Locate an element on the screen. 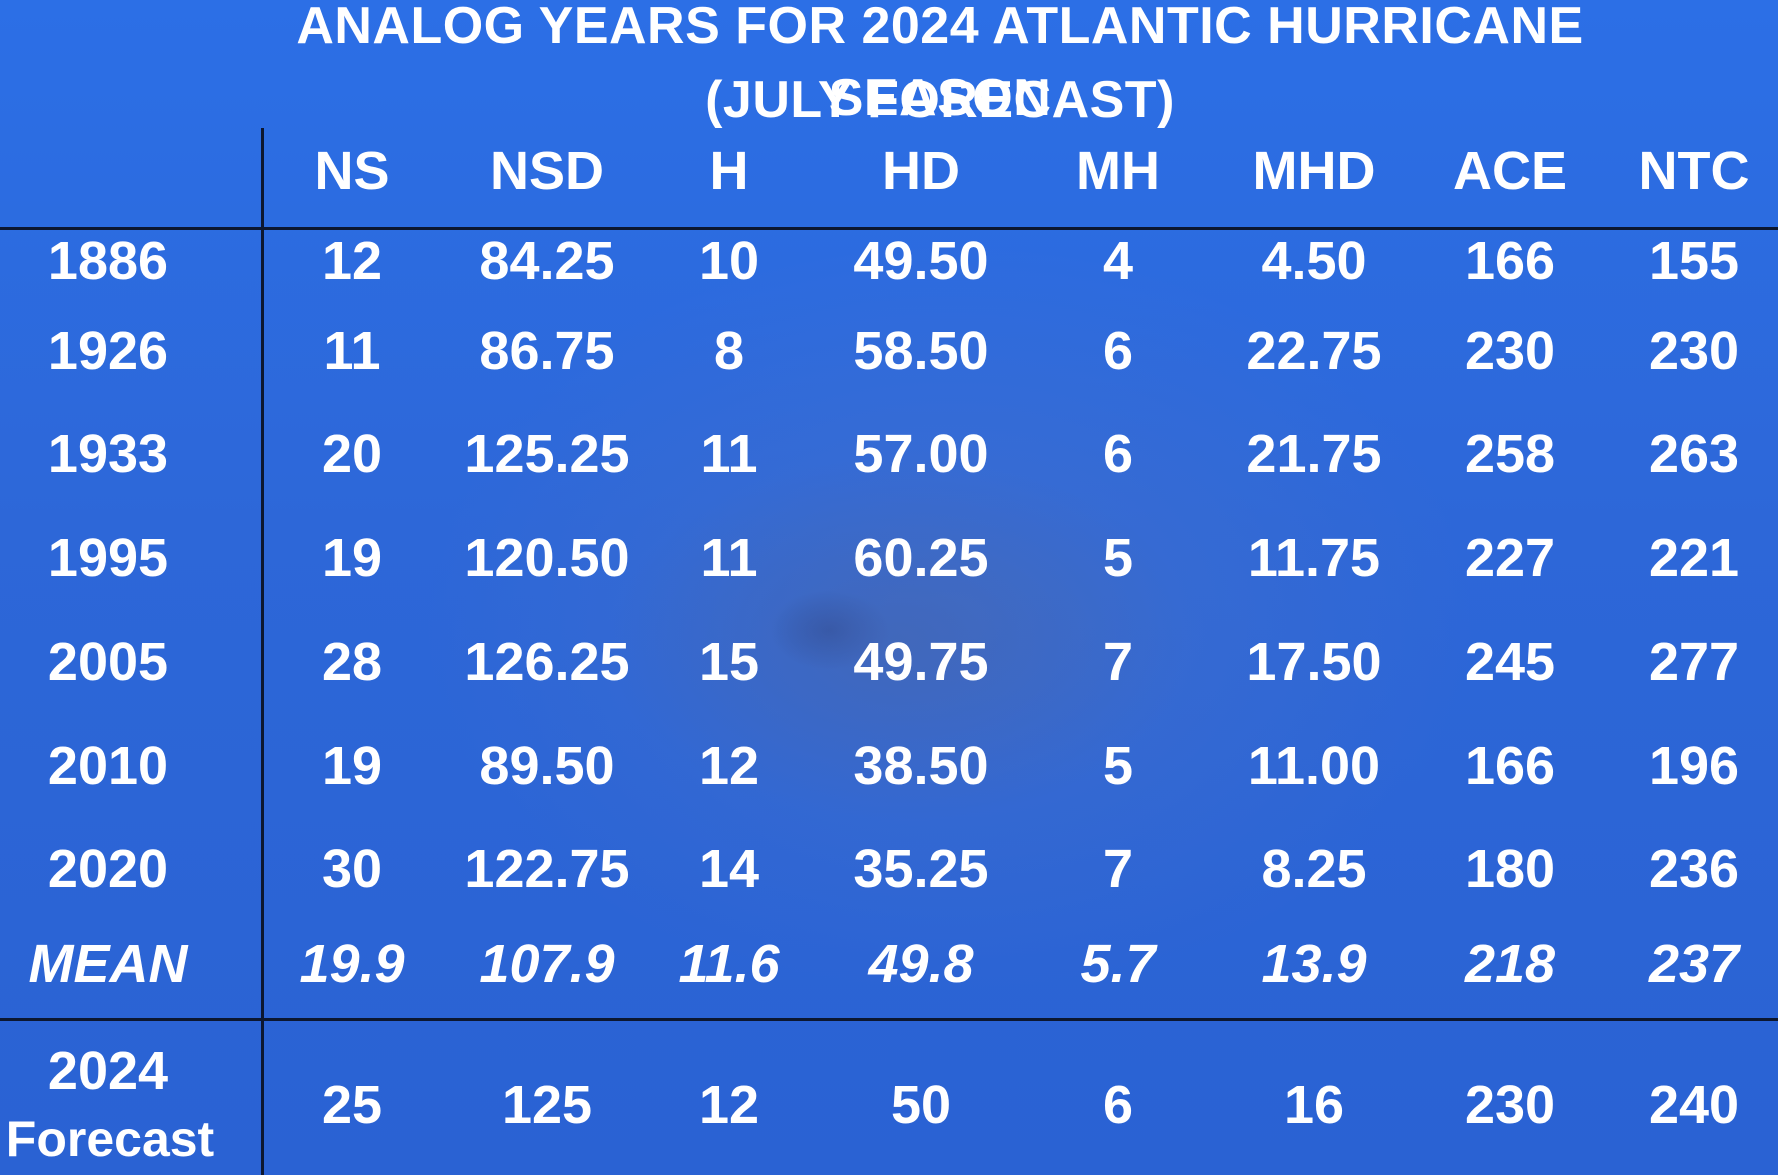 The image size is (1778, 1175). column-header-hd: HD is located at coordinates (921, 171).